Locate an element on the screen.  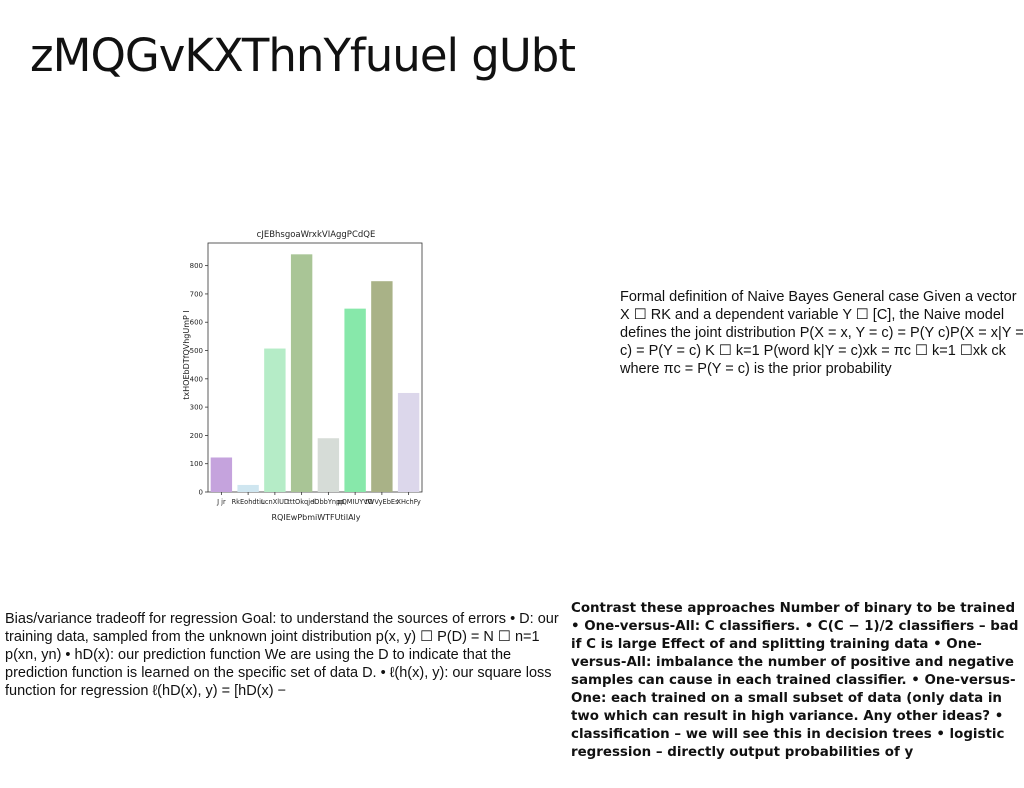
x-tick-label: IObbYnpp is located at coordinates (328, 502).